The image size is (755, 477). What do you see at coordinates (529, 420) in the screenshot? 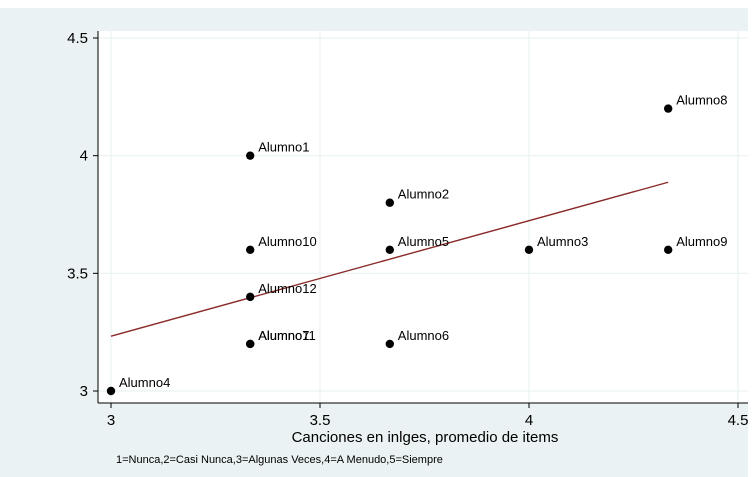
I see `x-tick-label: 4` at bounding box center [529, 420].